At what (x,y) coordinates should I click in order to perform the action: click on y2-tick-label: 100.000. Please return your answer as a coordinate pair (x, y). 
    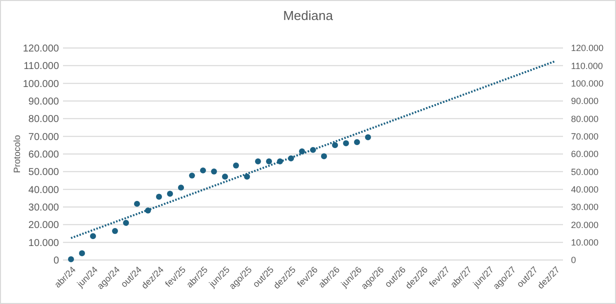
    Looking at the image, I should click on (587, 83).